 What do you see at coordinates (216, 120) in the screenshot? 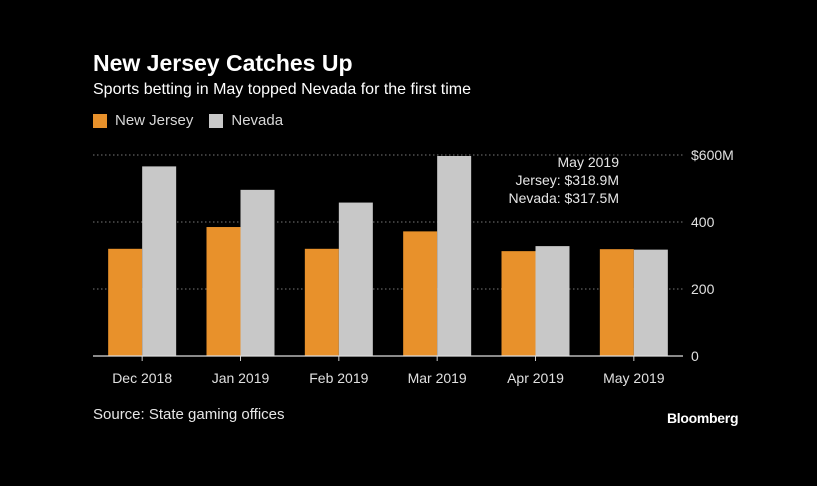
I see `legend-swatch-nevada` at bounding box center [216, 120].